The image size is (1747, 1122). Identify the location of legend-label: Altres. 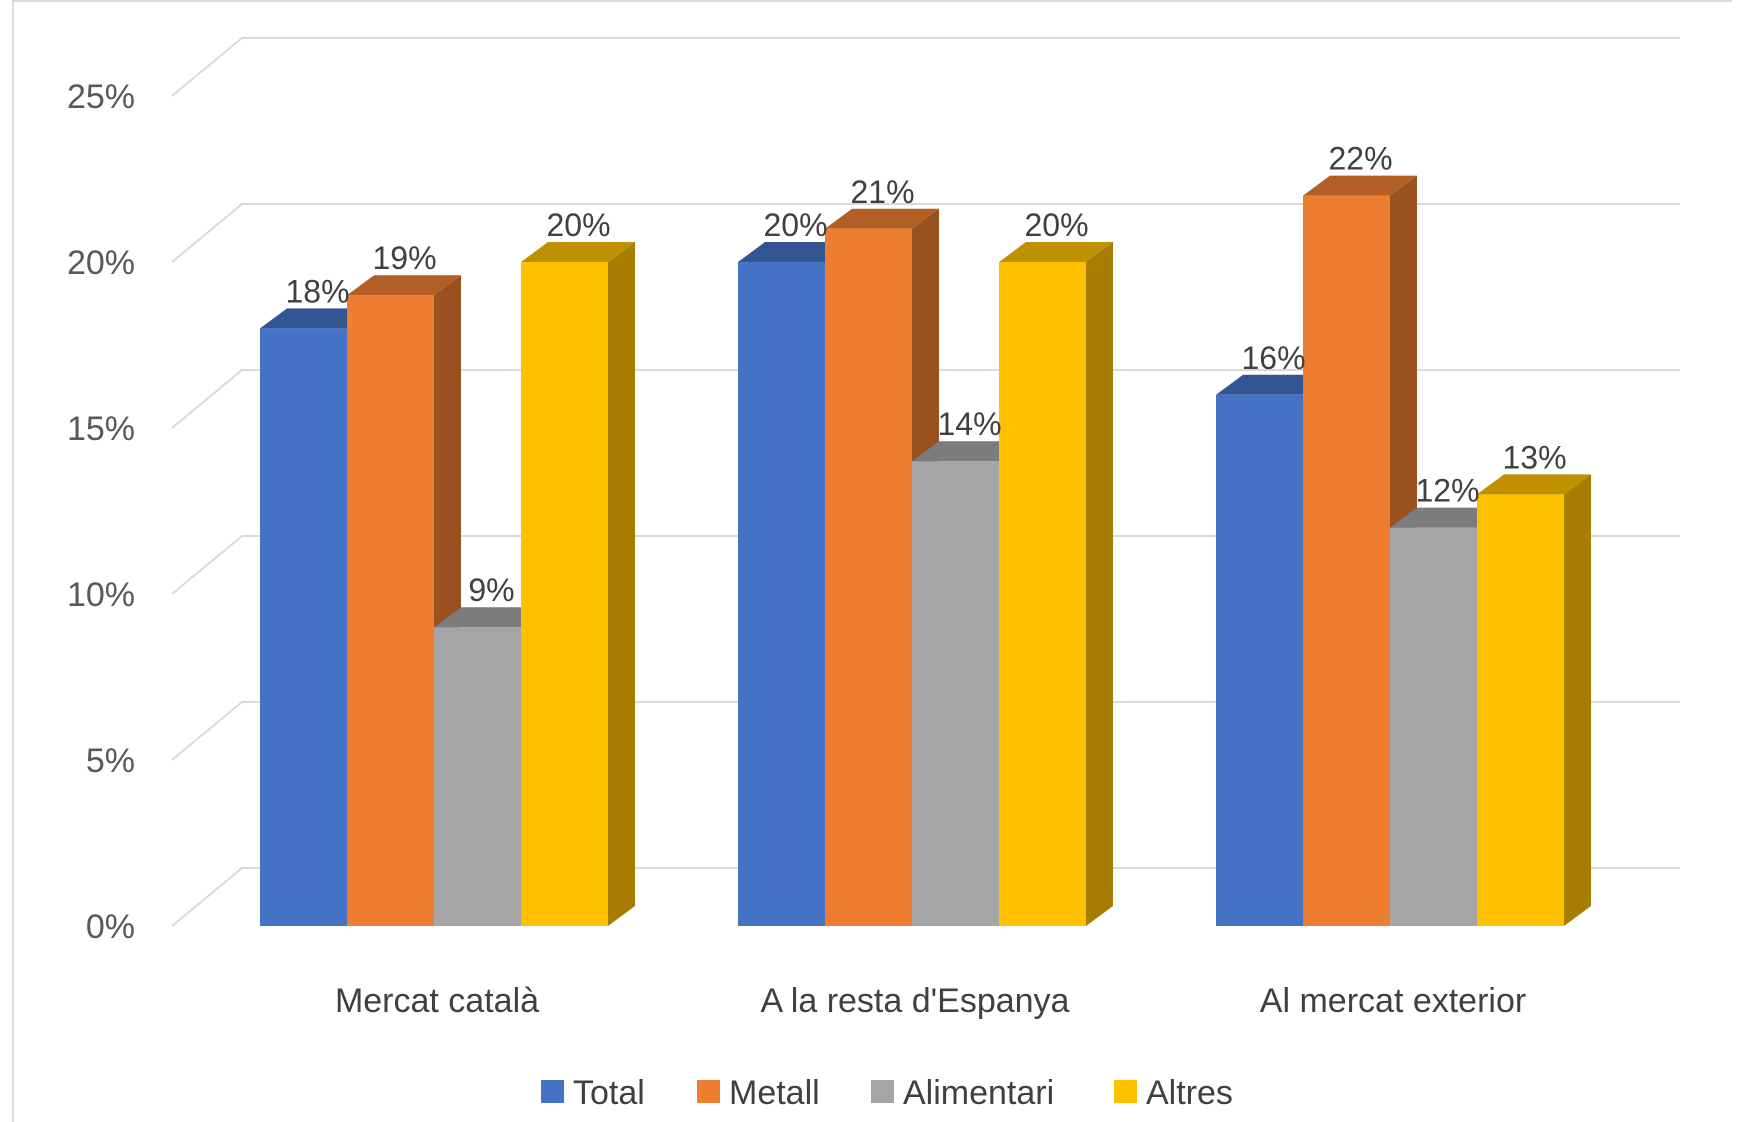
(1189, 1093).